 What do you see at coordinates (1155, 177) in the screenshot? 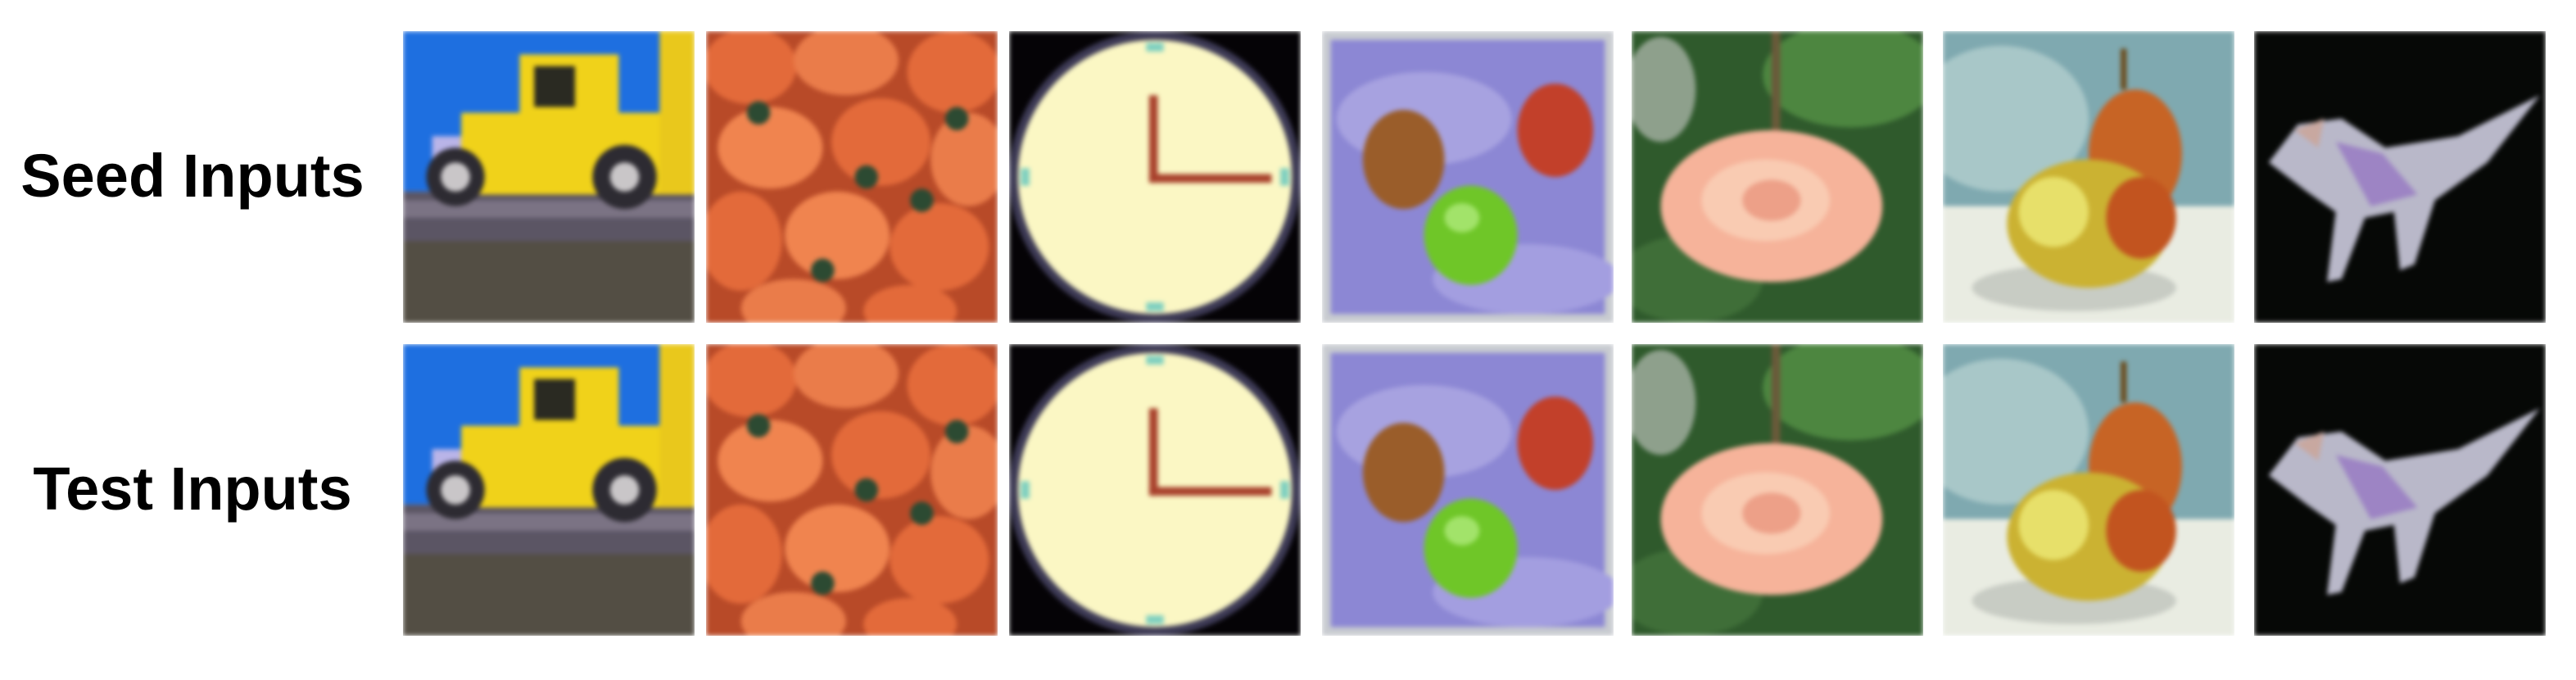
I see `seed-clock-image` at bounding box center [1155, 177].